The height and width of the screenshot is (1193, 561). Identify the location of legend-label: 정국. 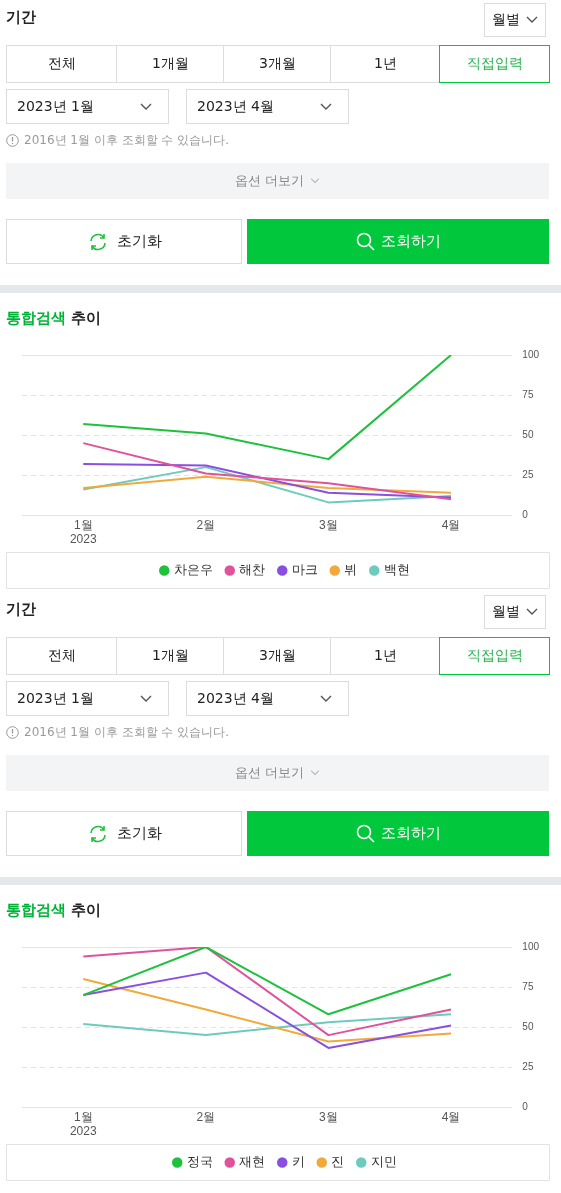
(199, 1161).